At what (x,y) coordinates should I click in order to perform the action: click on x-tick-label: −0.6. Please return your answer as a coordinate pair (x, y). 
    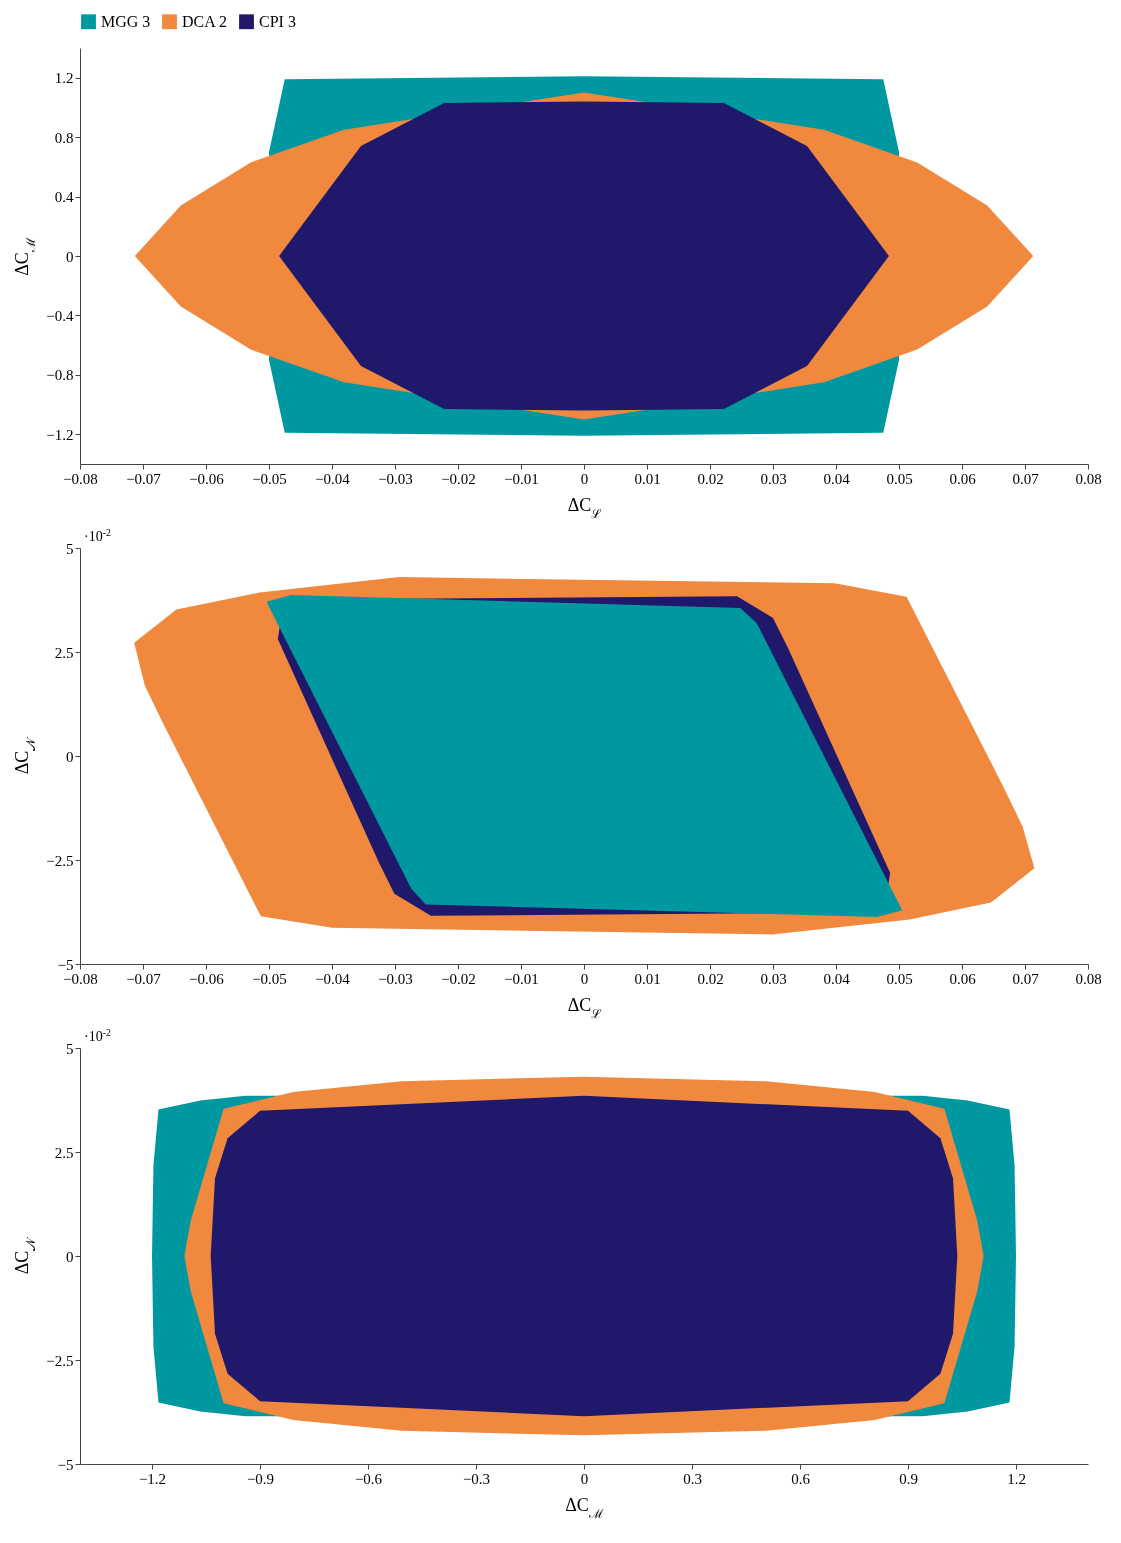
    Looking at the image, I should click on (368, 1478).